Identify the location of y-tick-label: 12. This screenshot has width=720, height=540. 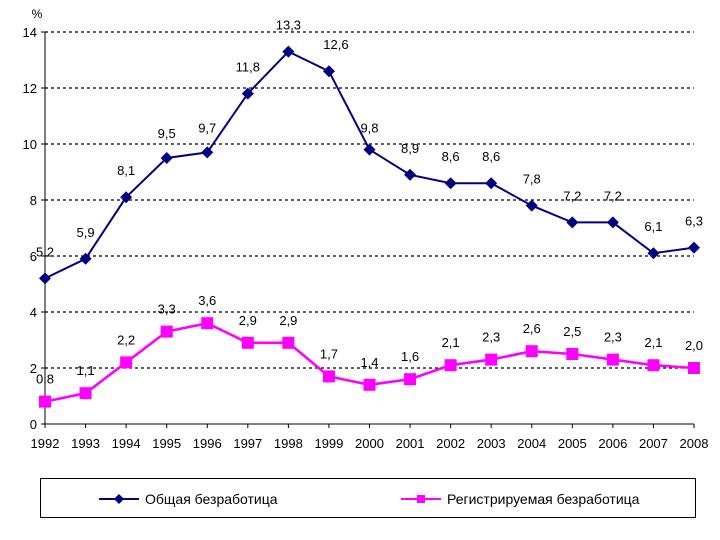
(30, 88).